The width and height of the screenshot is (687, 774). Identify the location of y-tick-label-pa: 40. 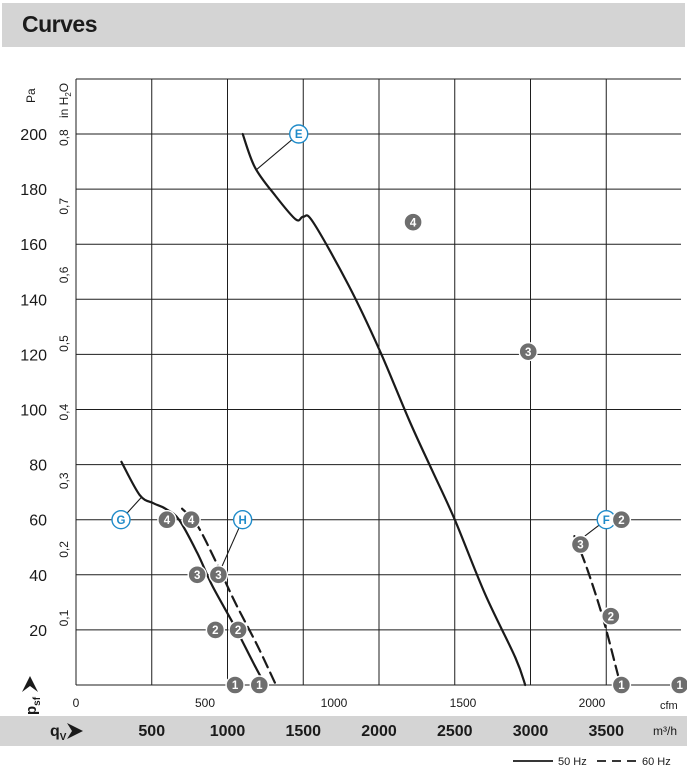
(38, 576).